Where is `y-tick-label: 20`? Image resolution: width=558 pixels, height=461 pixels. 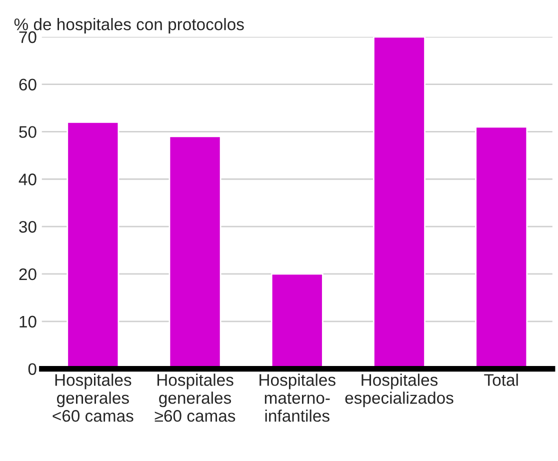
y-tick-label: 20 is located at coordinates (27, 274).